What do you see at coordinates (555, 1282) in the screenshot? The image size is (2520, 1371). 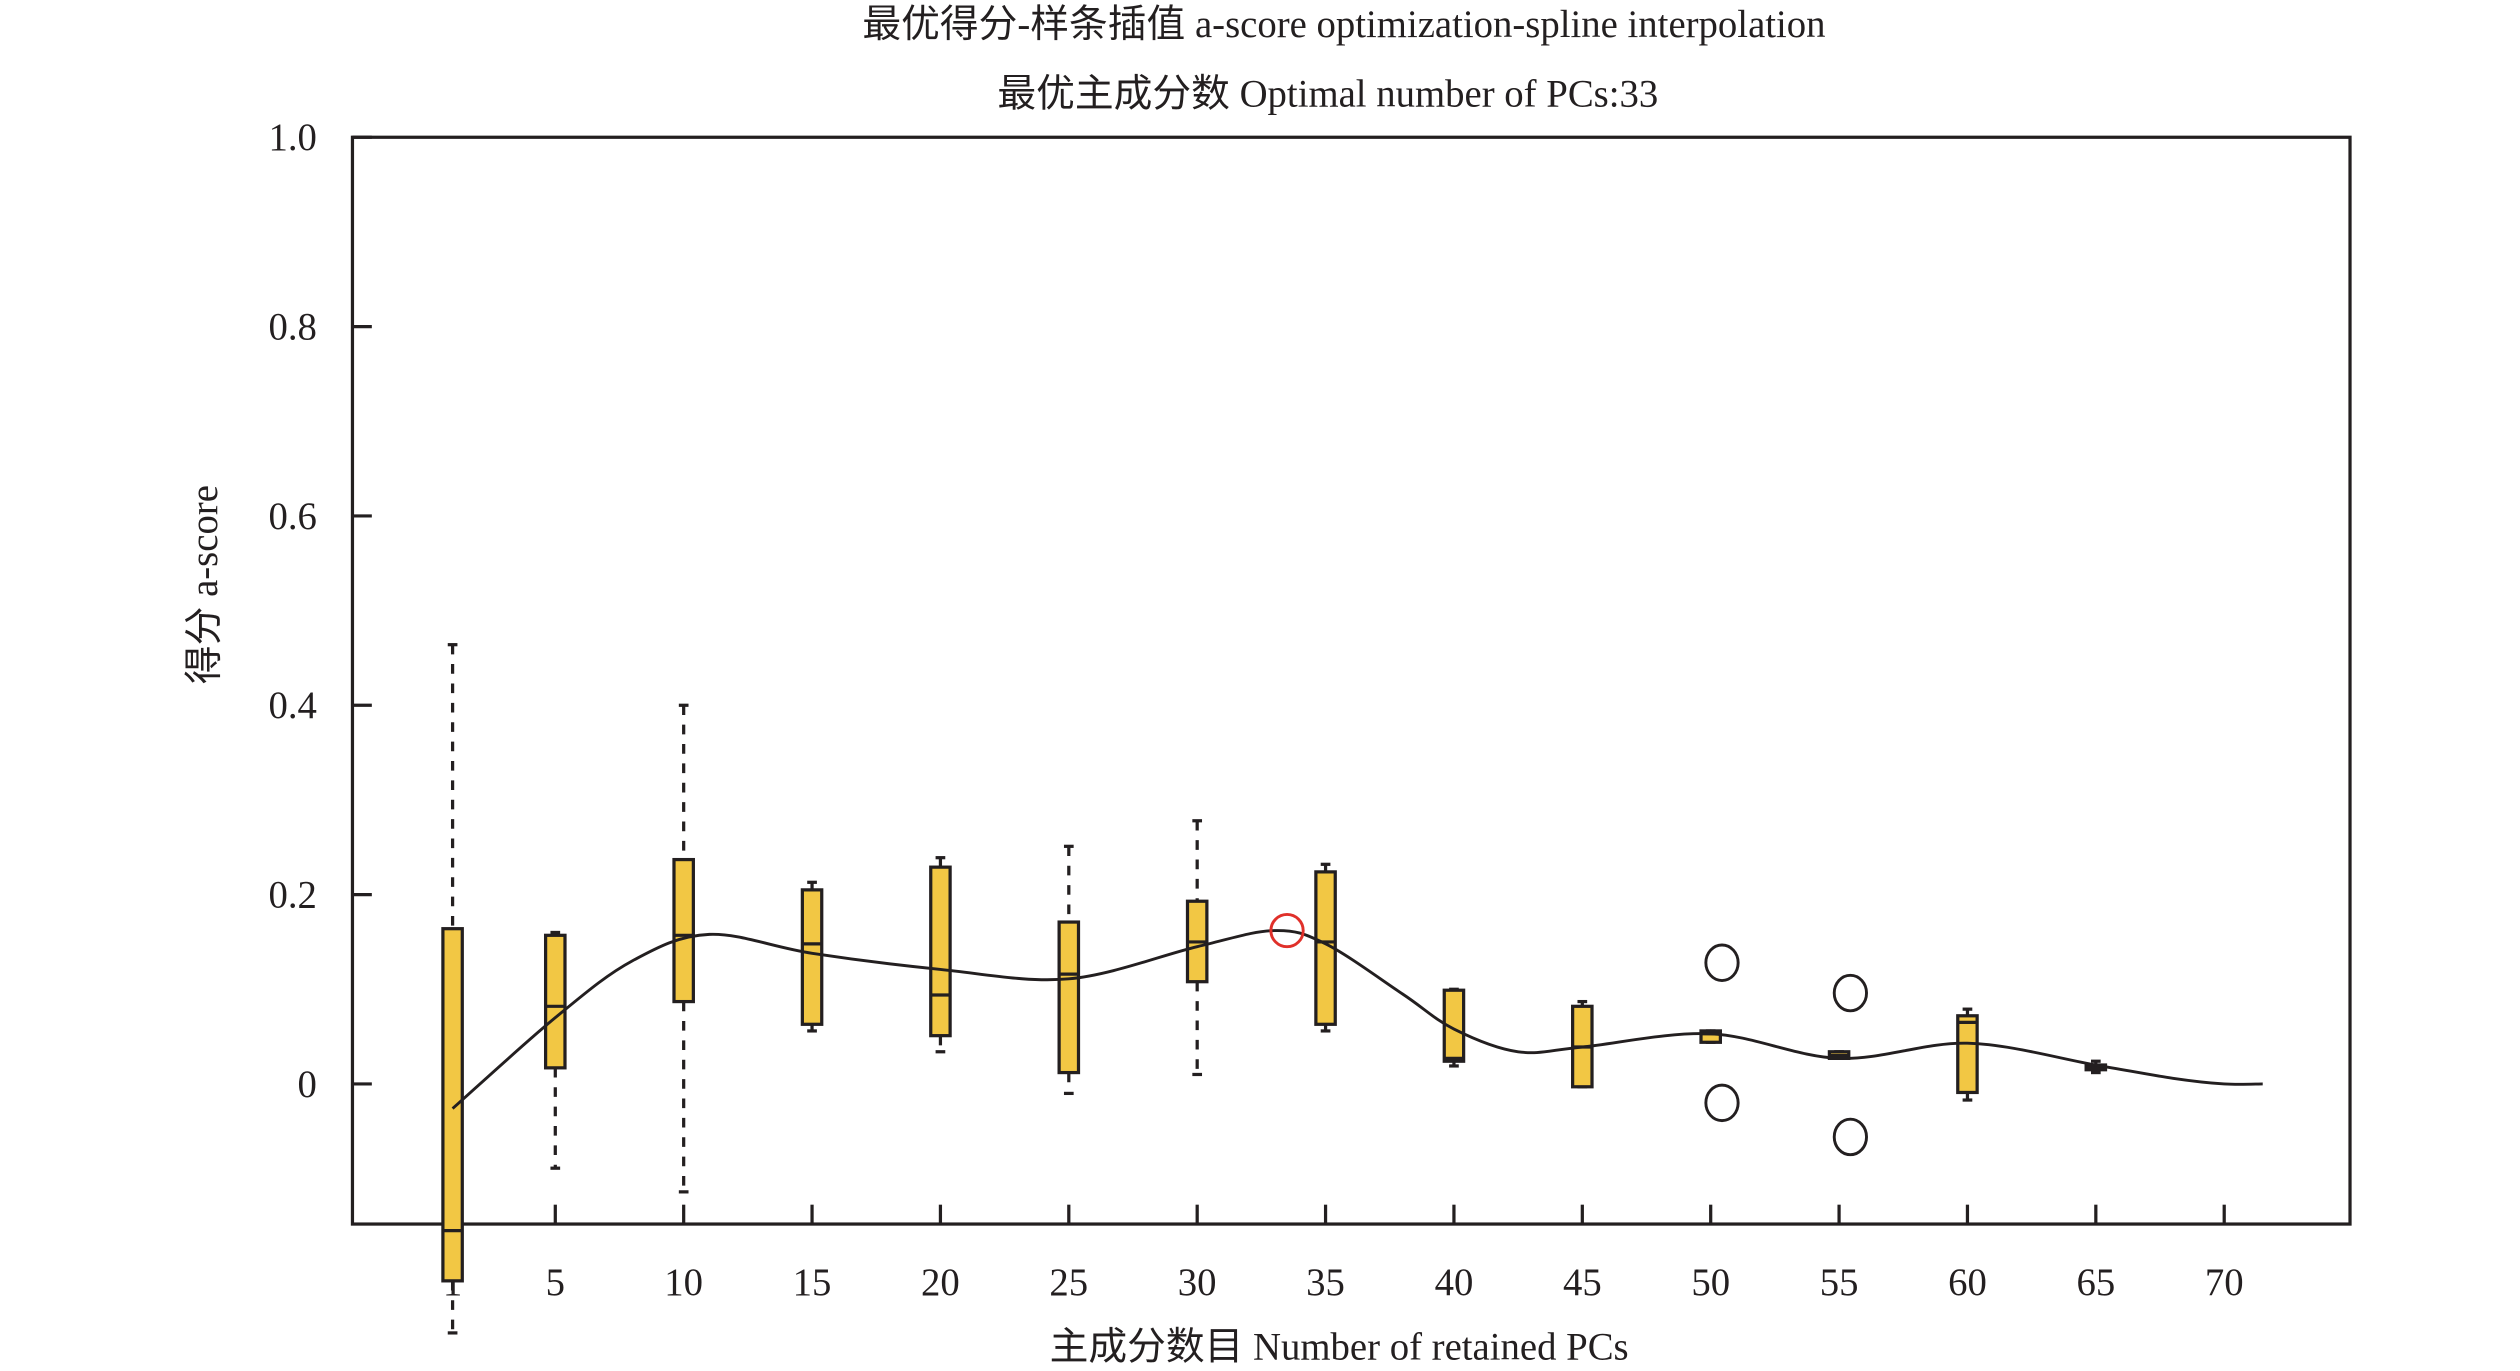 I see `x-tick-label: 5` at bounding box center [555, 1282].